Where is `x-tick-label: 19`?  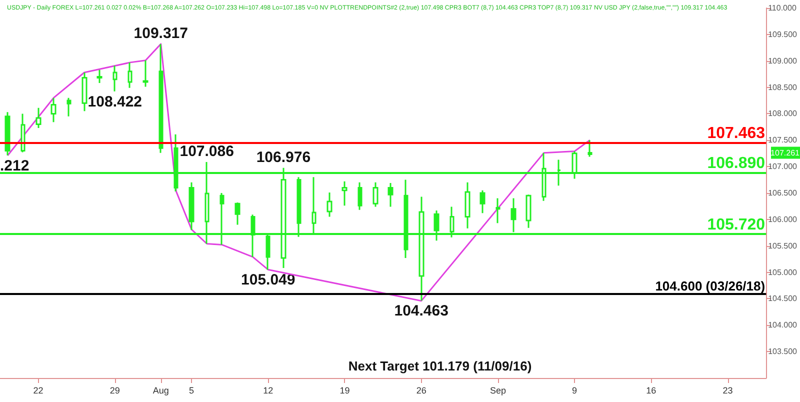
x-tick-label: 19 is located at coordinates (345, 391).